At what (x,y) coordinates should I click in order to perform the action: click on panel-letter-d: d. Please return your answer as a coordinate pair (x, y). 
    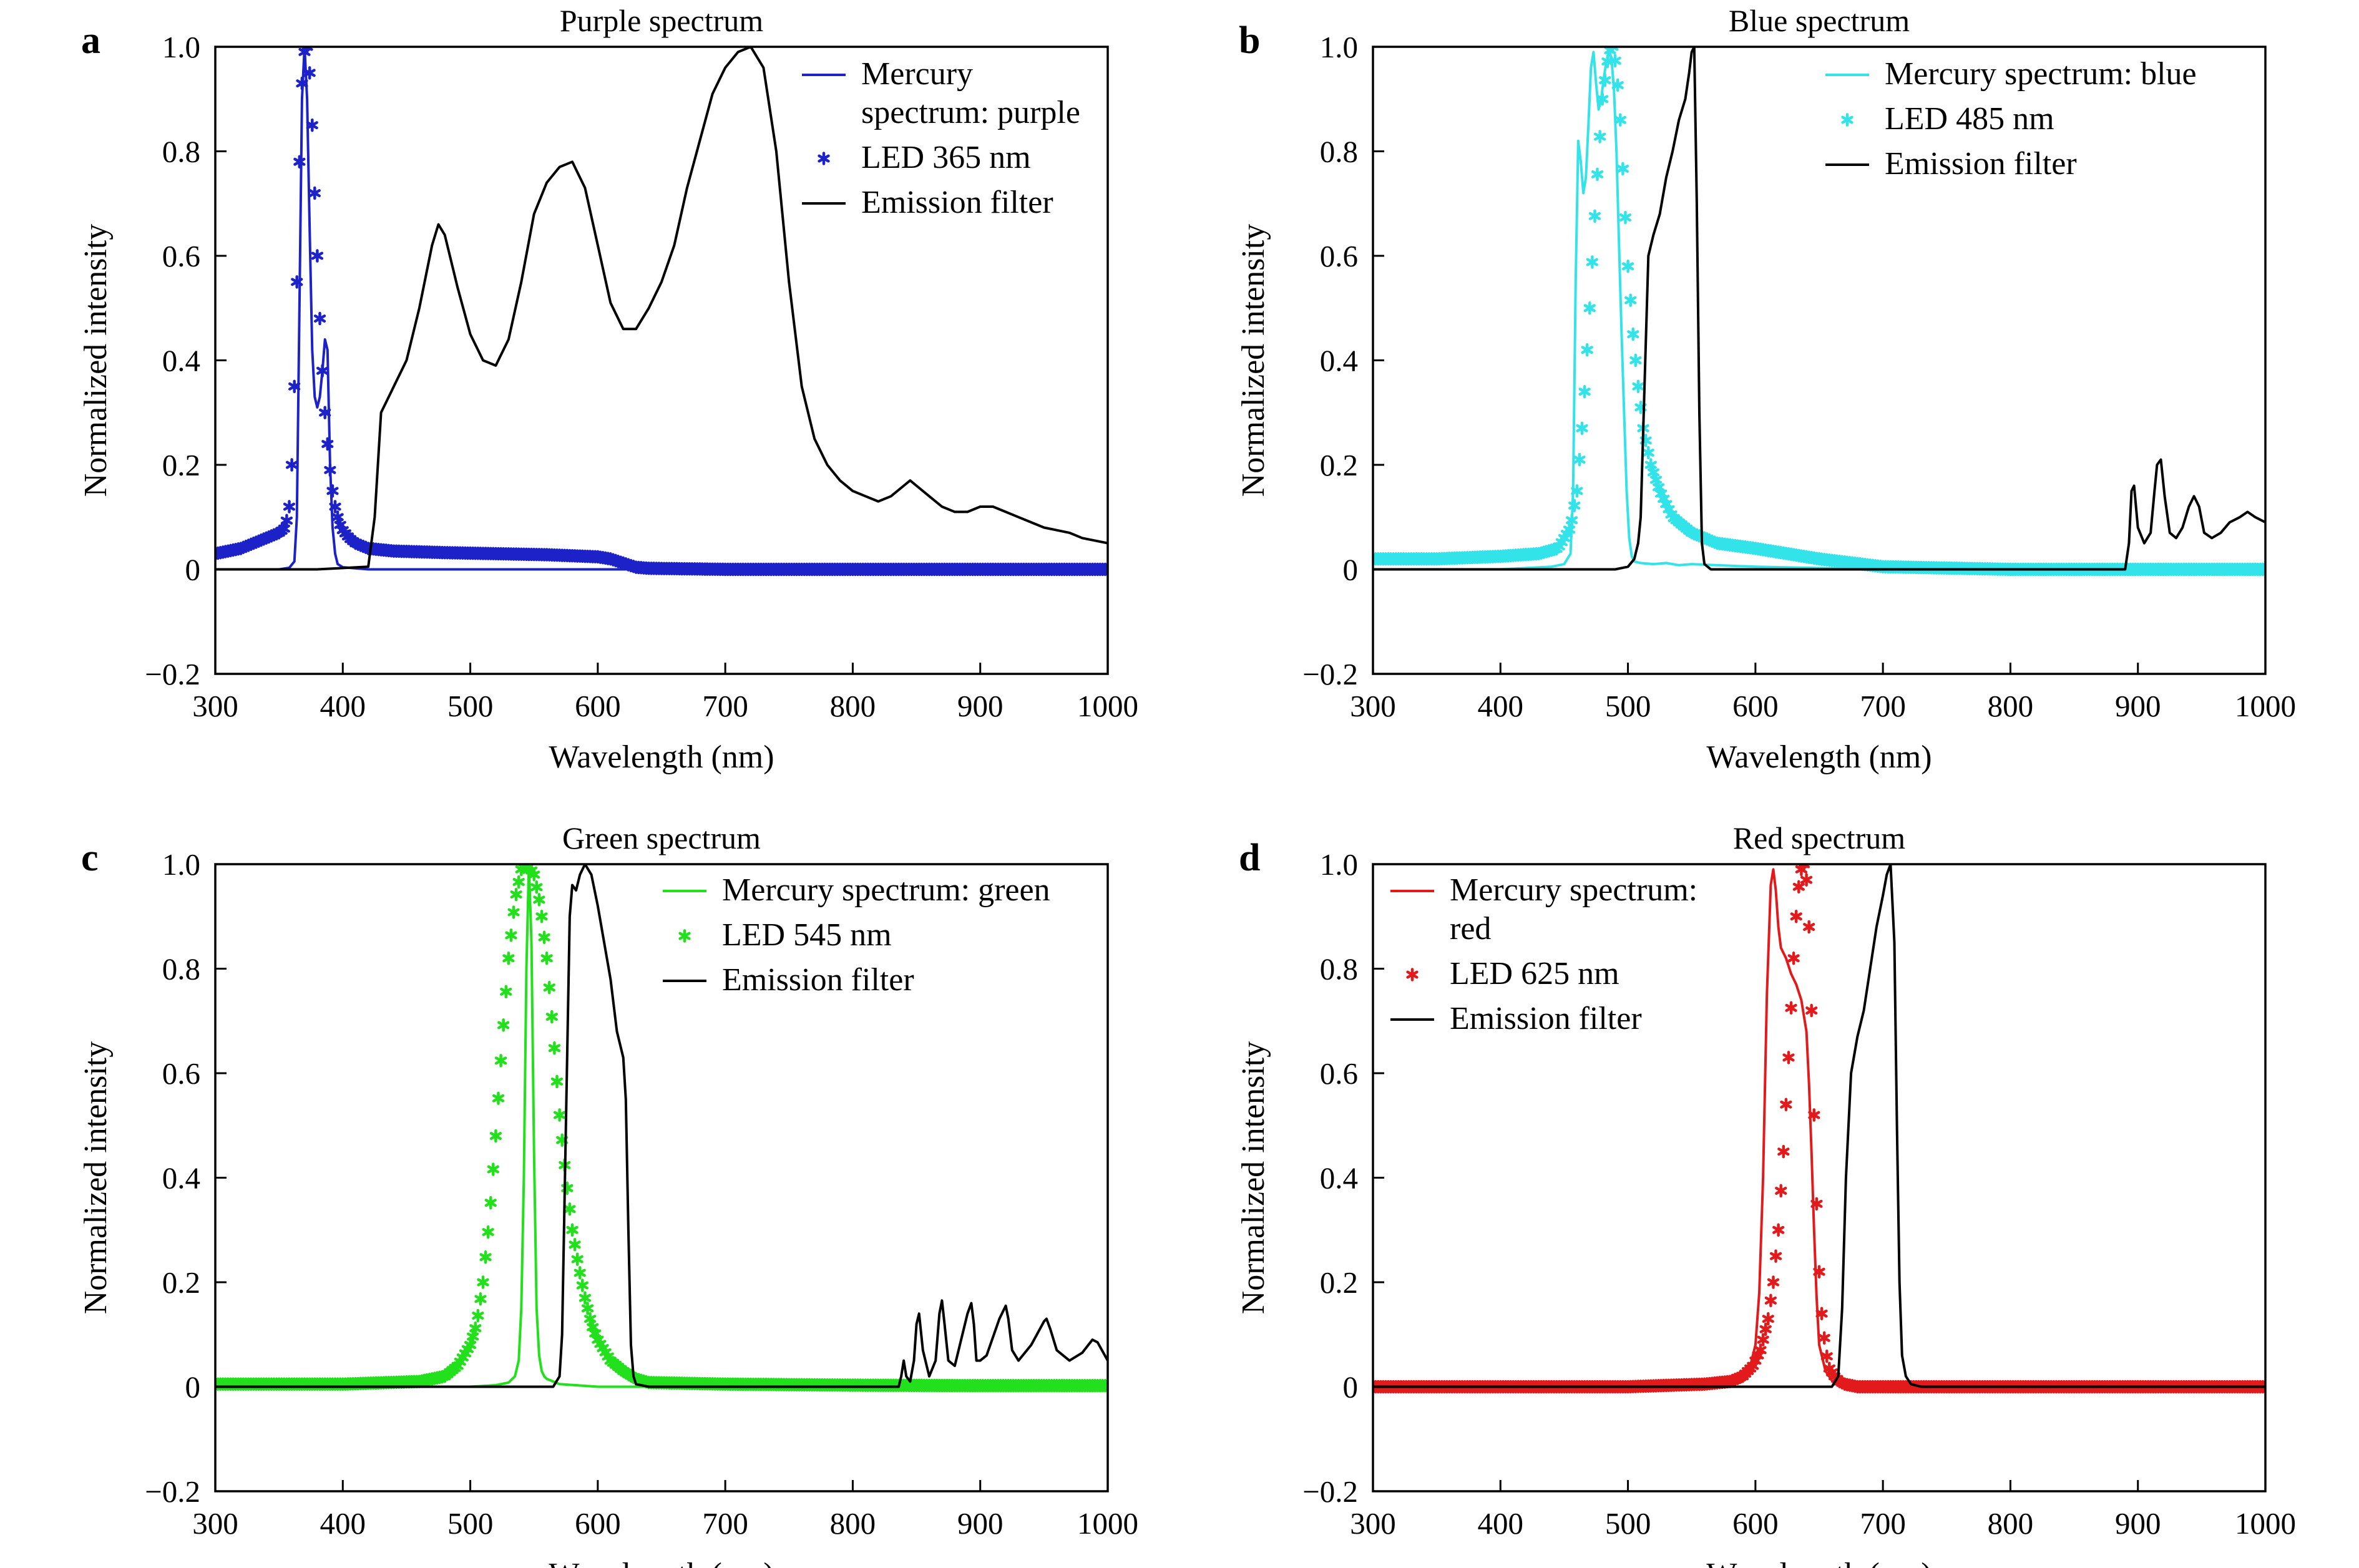
    Looking at the image, I should click on (1249, 858).